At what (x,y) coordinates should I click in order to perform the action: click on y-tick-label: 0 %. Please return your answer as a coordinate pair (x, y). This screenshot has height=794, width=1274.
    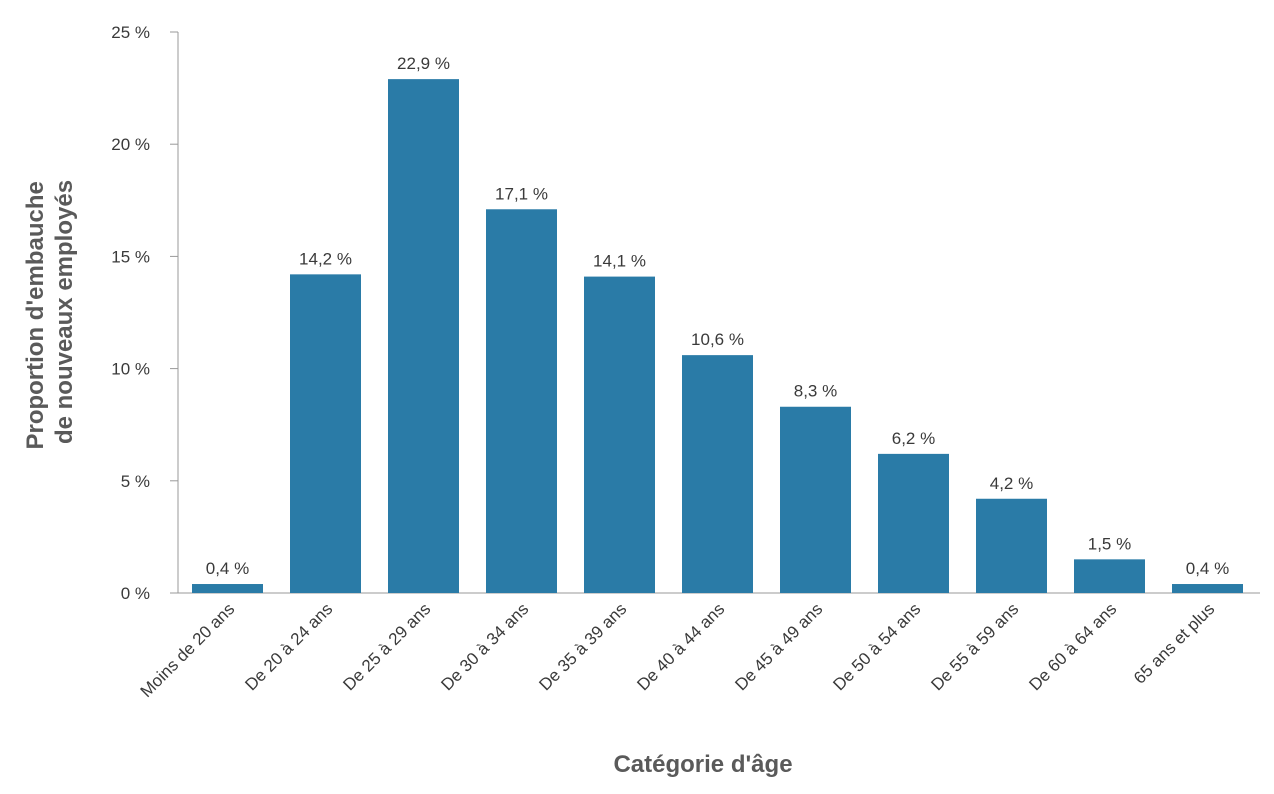
    Looking at the image, I should click on (135, 593).